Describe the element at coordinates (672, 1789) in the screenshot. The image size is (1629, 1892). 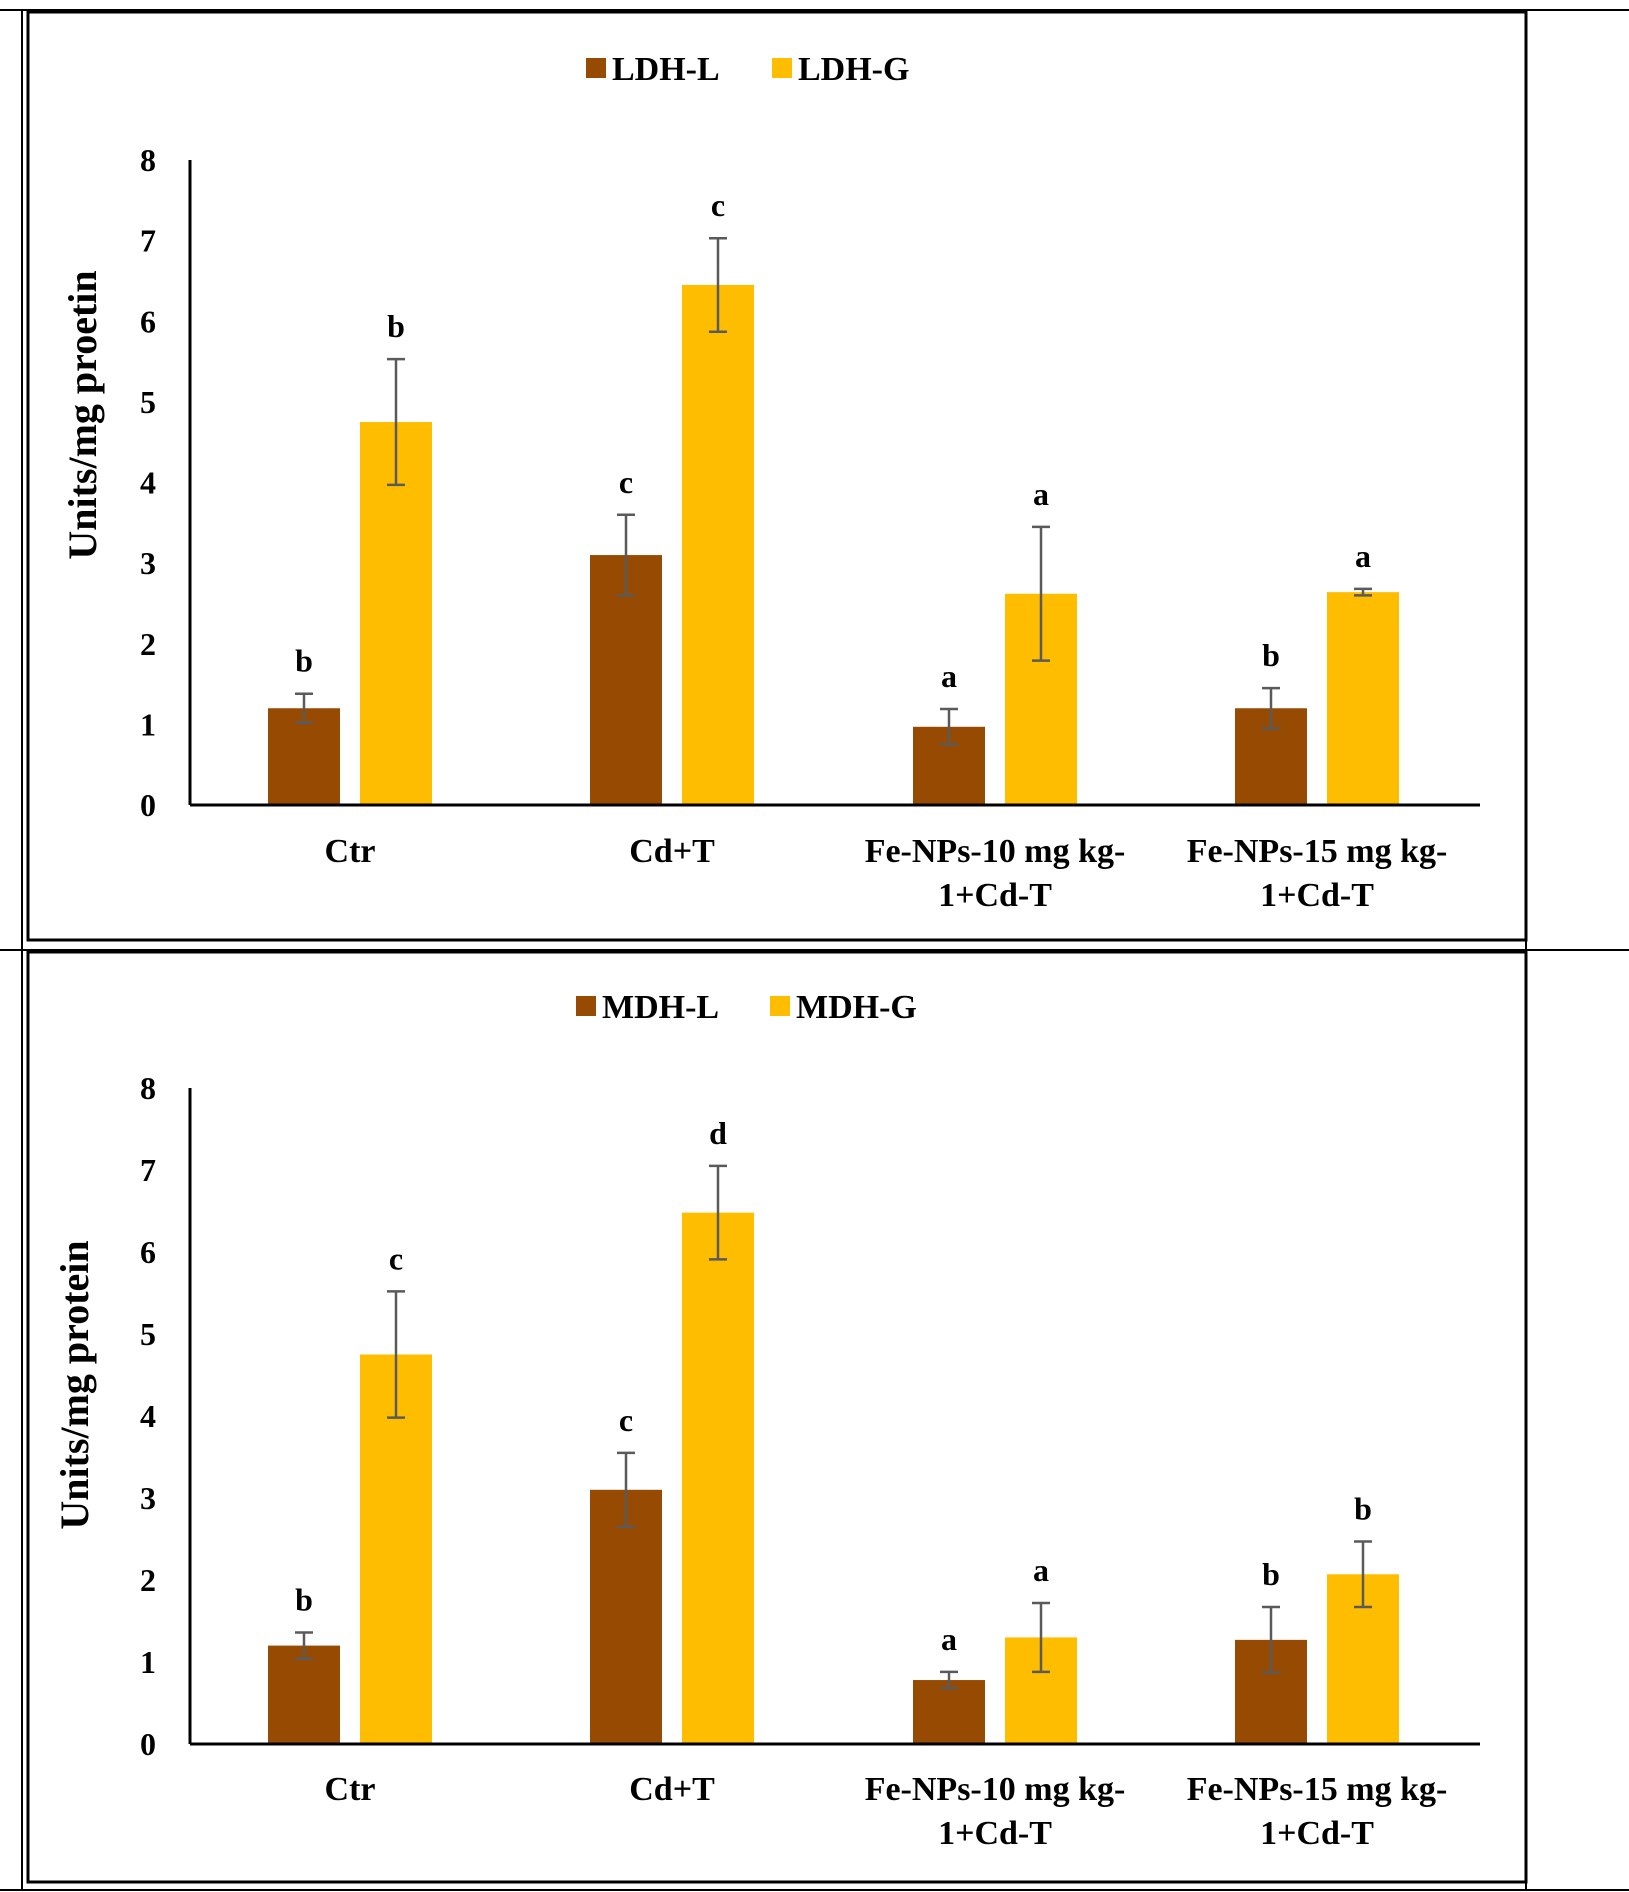
I see `mdh-x-tick-label-1-0: Cd+T` at that location.